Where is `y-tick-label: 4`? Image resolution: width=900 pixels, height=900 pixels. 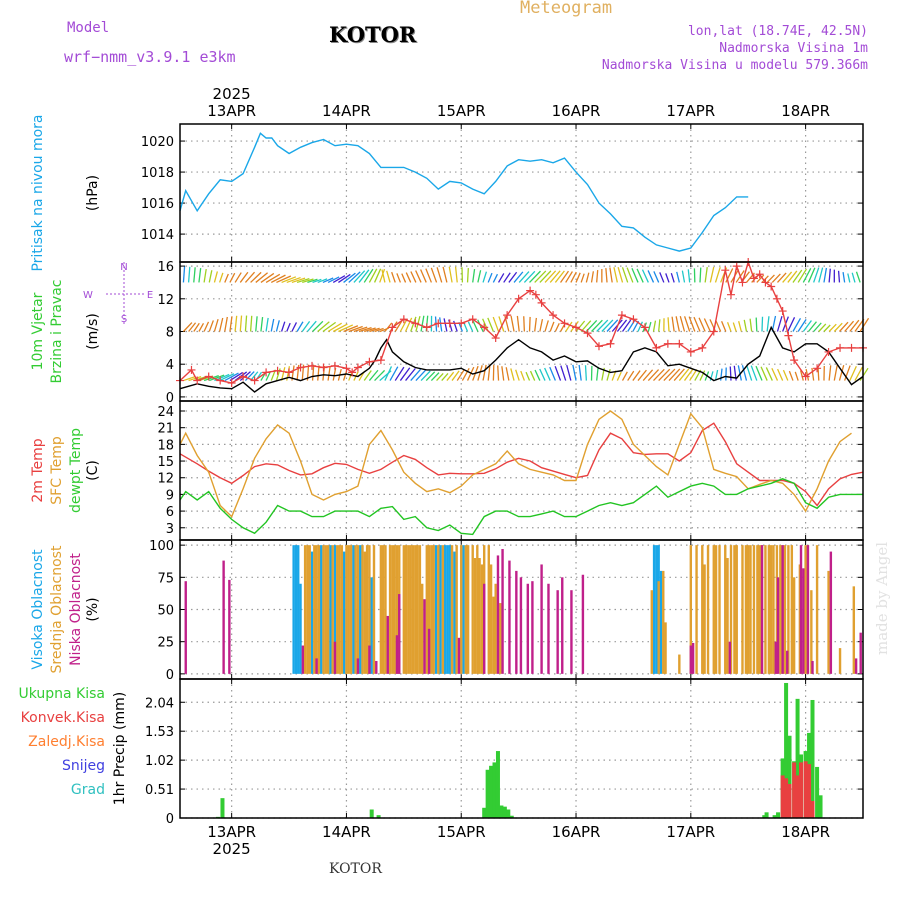
y-tick-label: 4 is located at coordinates (170, 365).